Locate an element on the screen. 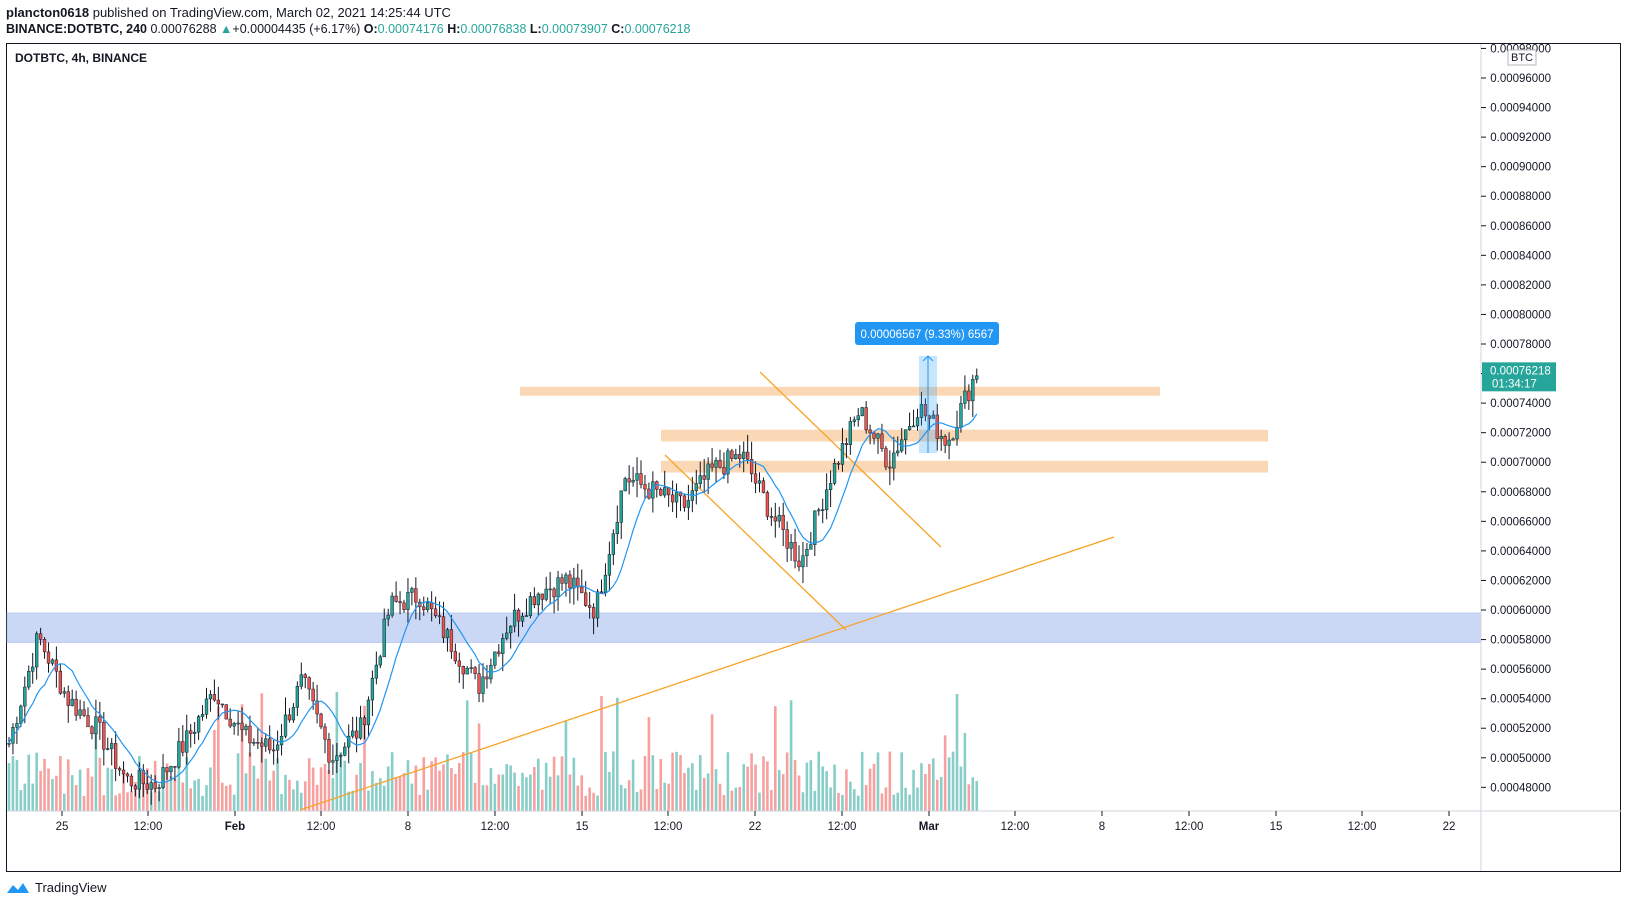 This screenshot has height=907, width=1627. y-tick-label: 0.00090000 is located at coordinates (1520, 168).